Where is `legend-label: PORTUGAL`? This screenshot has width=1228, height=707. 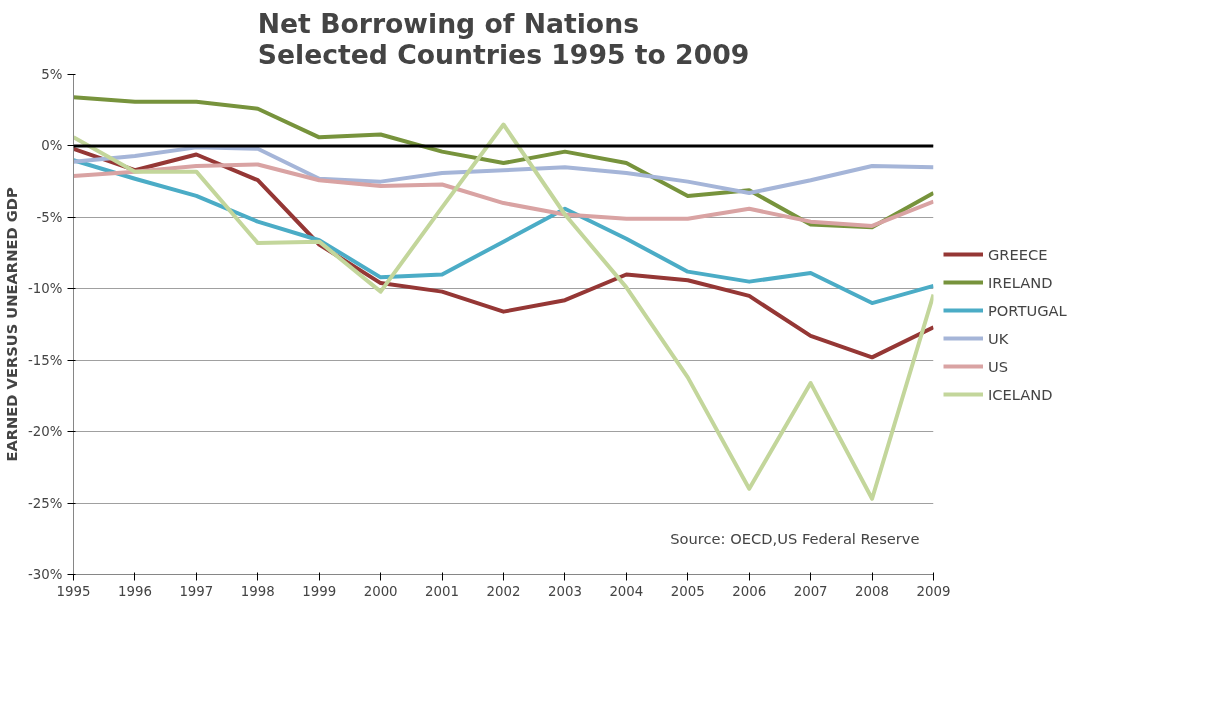 legend-label: PORTUGAL is located at coordinates (1027, 310).